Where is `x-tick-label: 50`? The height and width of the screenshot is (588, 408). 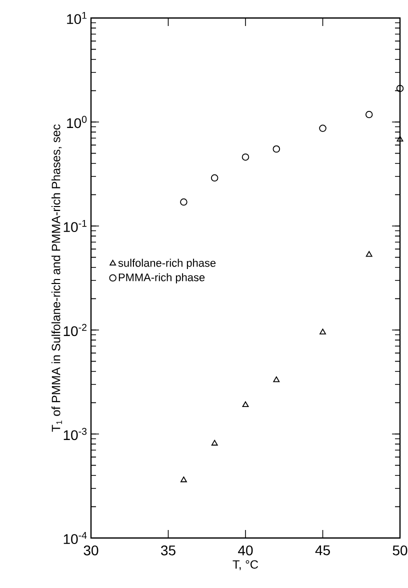 x-tick-label: 50 is located at coordinates (400, 551).